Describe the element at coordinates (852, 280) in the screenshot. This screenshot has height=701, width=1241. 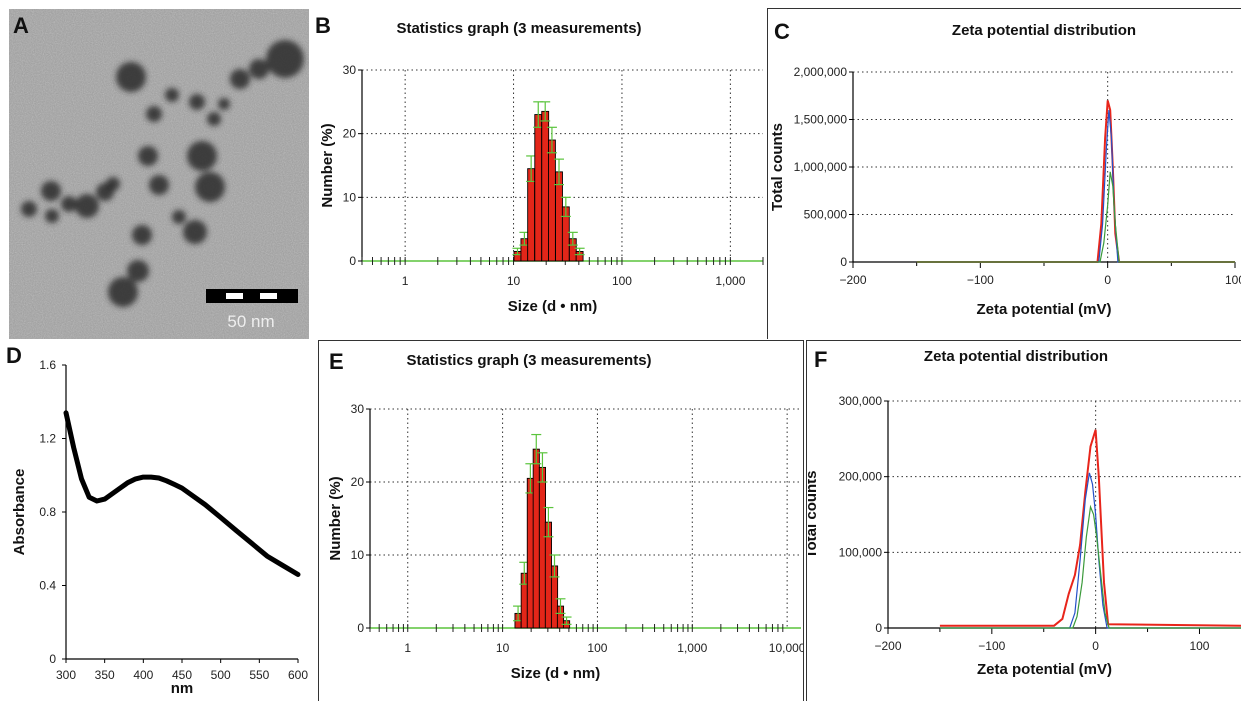
I see `x-tick-label: −200` at that location.